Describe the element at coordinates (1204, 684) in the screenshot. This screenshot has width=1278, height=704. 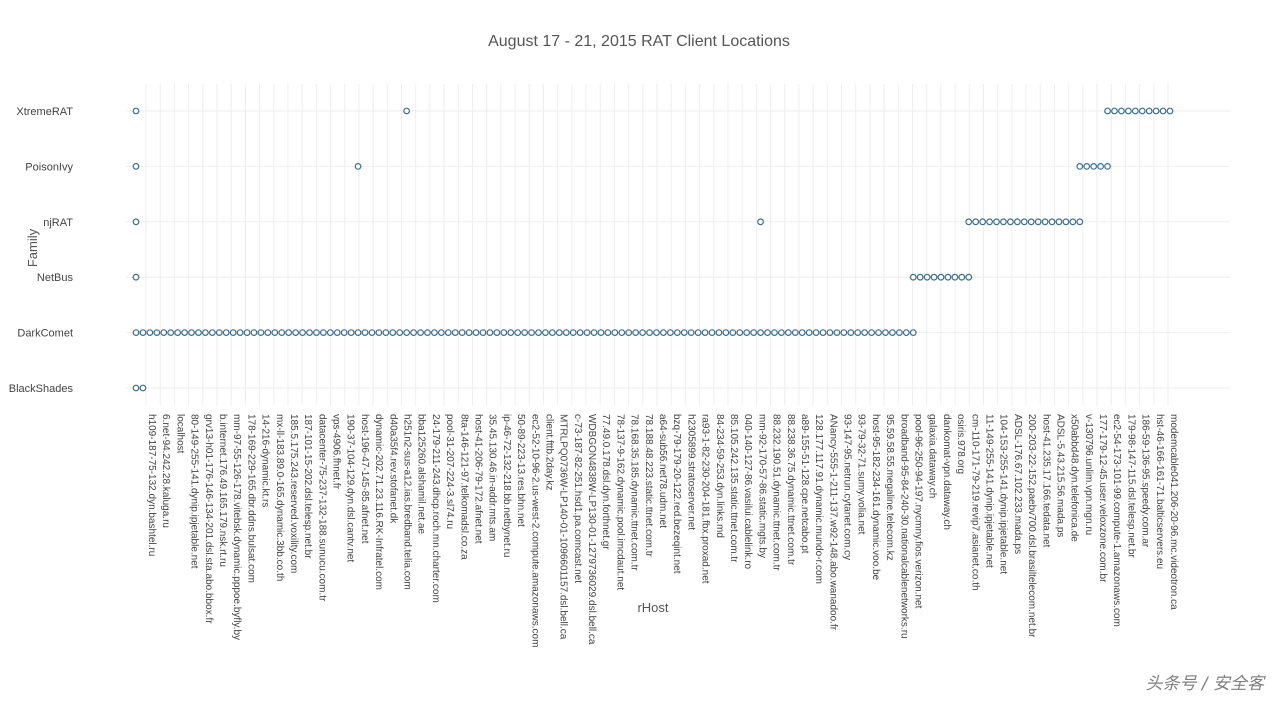
I see `watermark-text: 头条号 / 安全客` at that location.